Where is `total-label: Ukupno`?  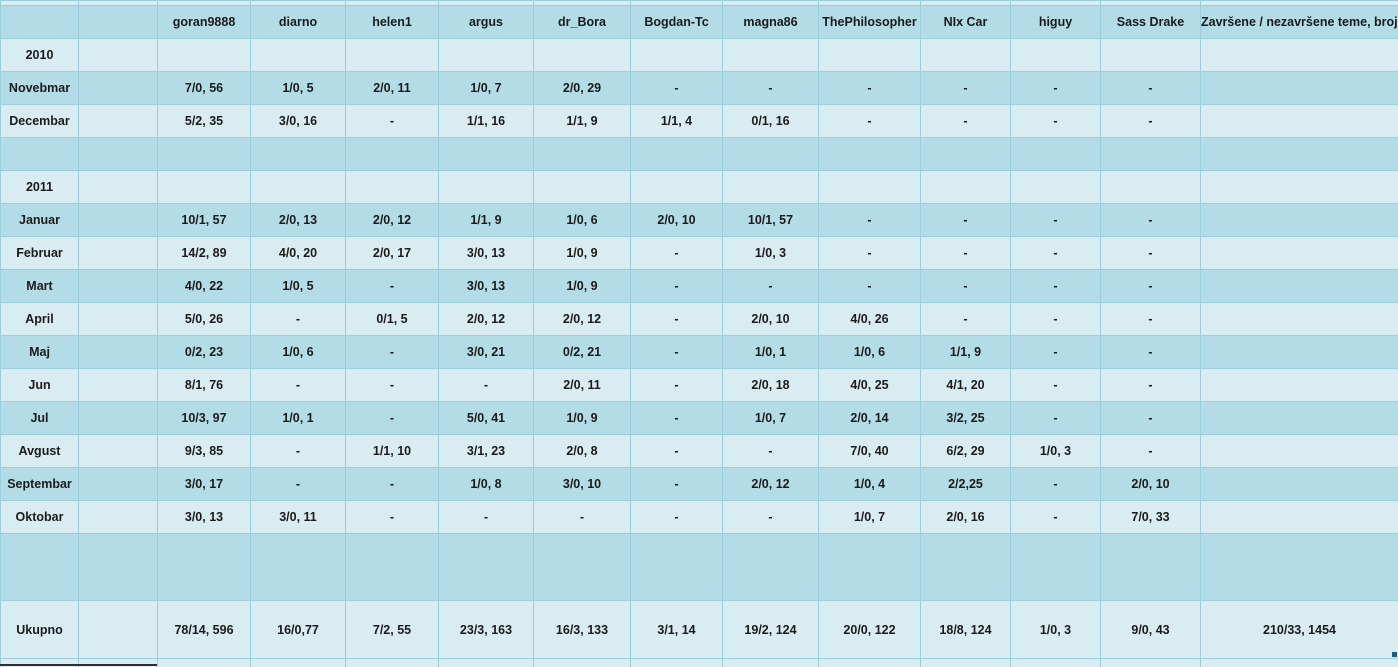 total-label: Ukupno is located at coordinates (39, 629).